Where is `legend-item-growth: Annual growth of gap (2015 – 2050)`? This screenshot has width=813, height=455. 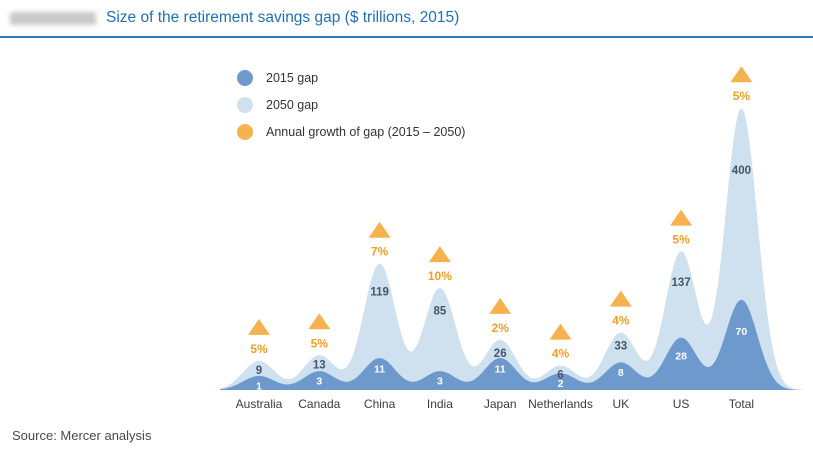
legend-item-growth: Annual growth of gap (2015 – 2050) is located at coordinates (351, 132).